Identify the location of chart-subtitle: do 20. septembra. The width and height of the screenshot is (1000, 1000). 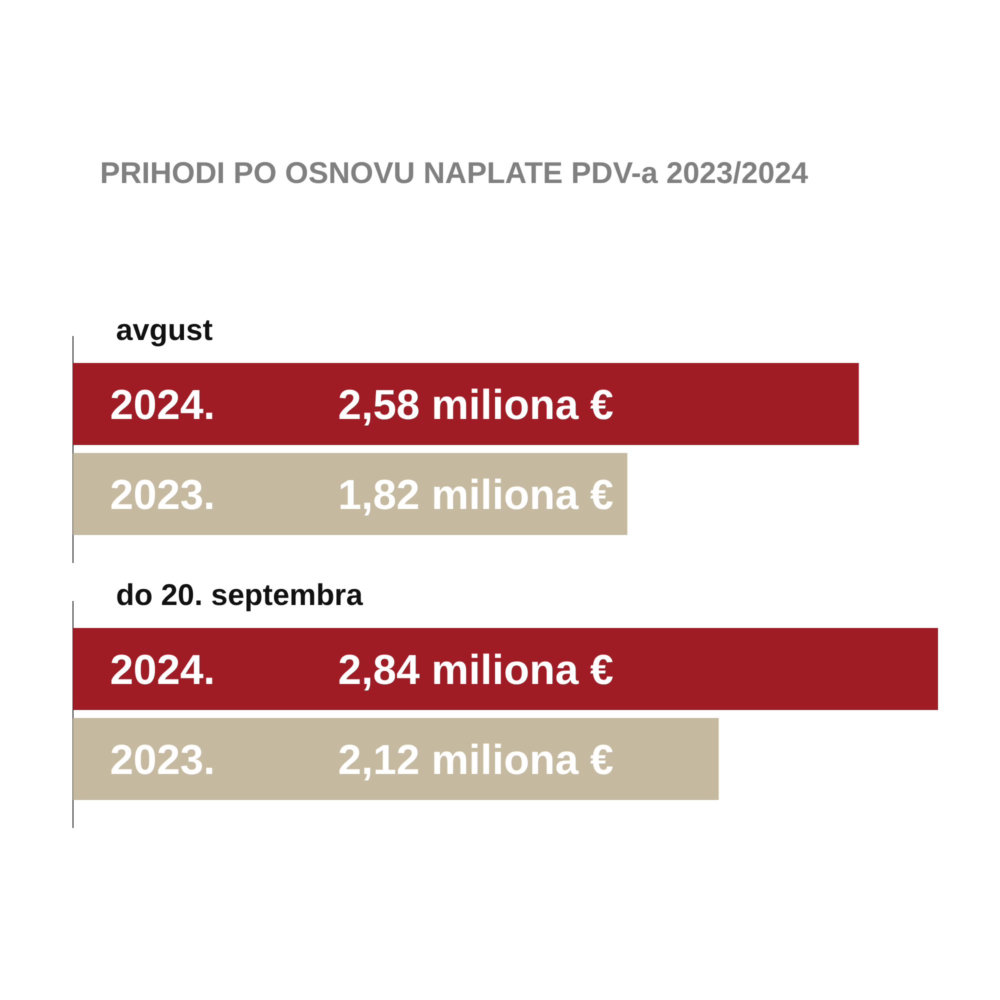
(240, 595).